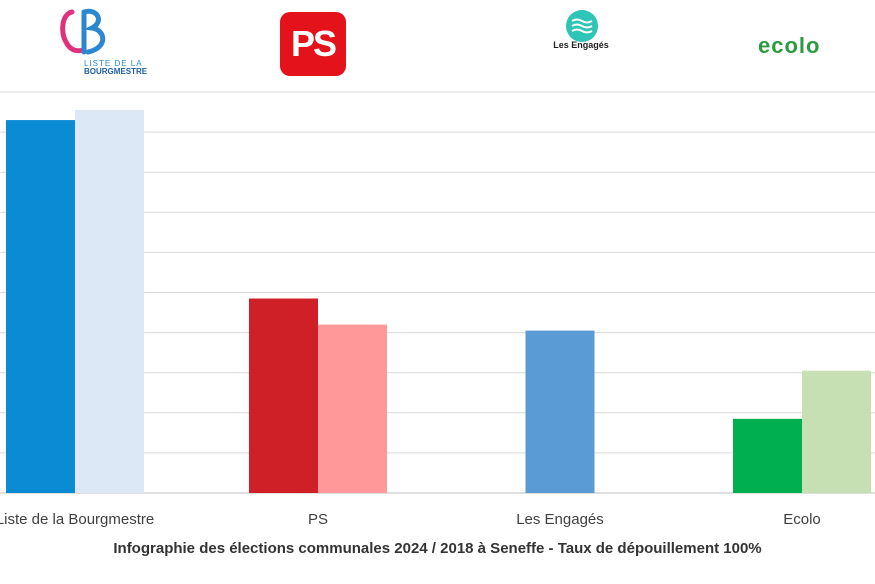  What do you see at coordinates (318, 519) in the screenshot?
I see `x-tick-label: PS` at bounding box center [318, 519].